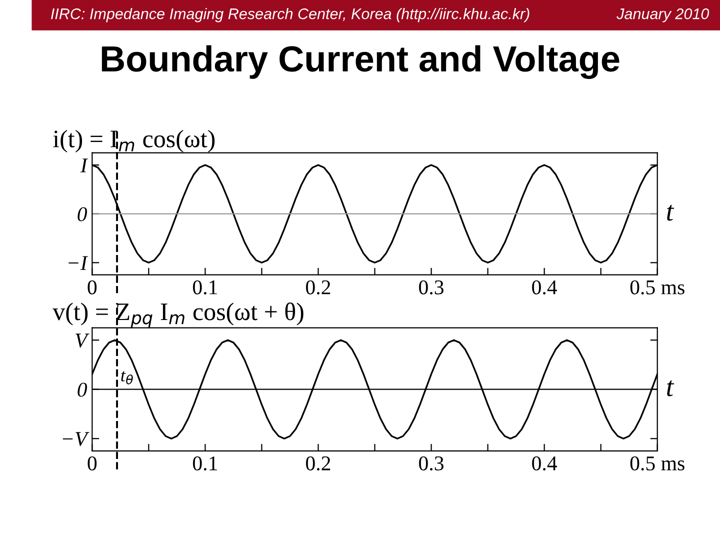 The height and width of the screenshot is (540, 720). I want to click on text: −V, so click(76, 439).